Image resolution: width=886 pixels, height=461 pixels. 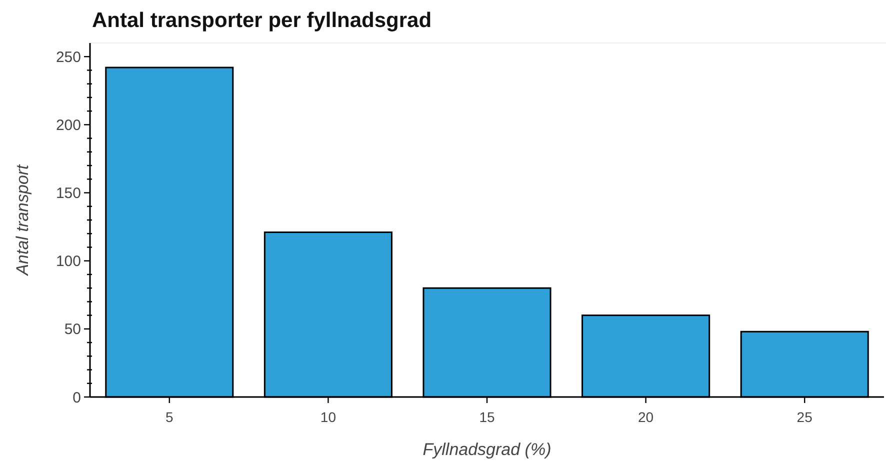 I want to click on chart-title: Antal transporter per fyllnadsgrad, so click(x=262, y=20).